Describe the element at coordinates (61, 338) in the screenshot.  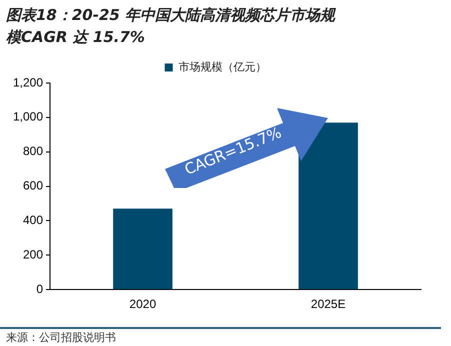
I see `source-note: 来源：公司招股说明书` at that location.